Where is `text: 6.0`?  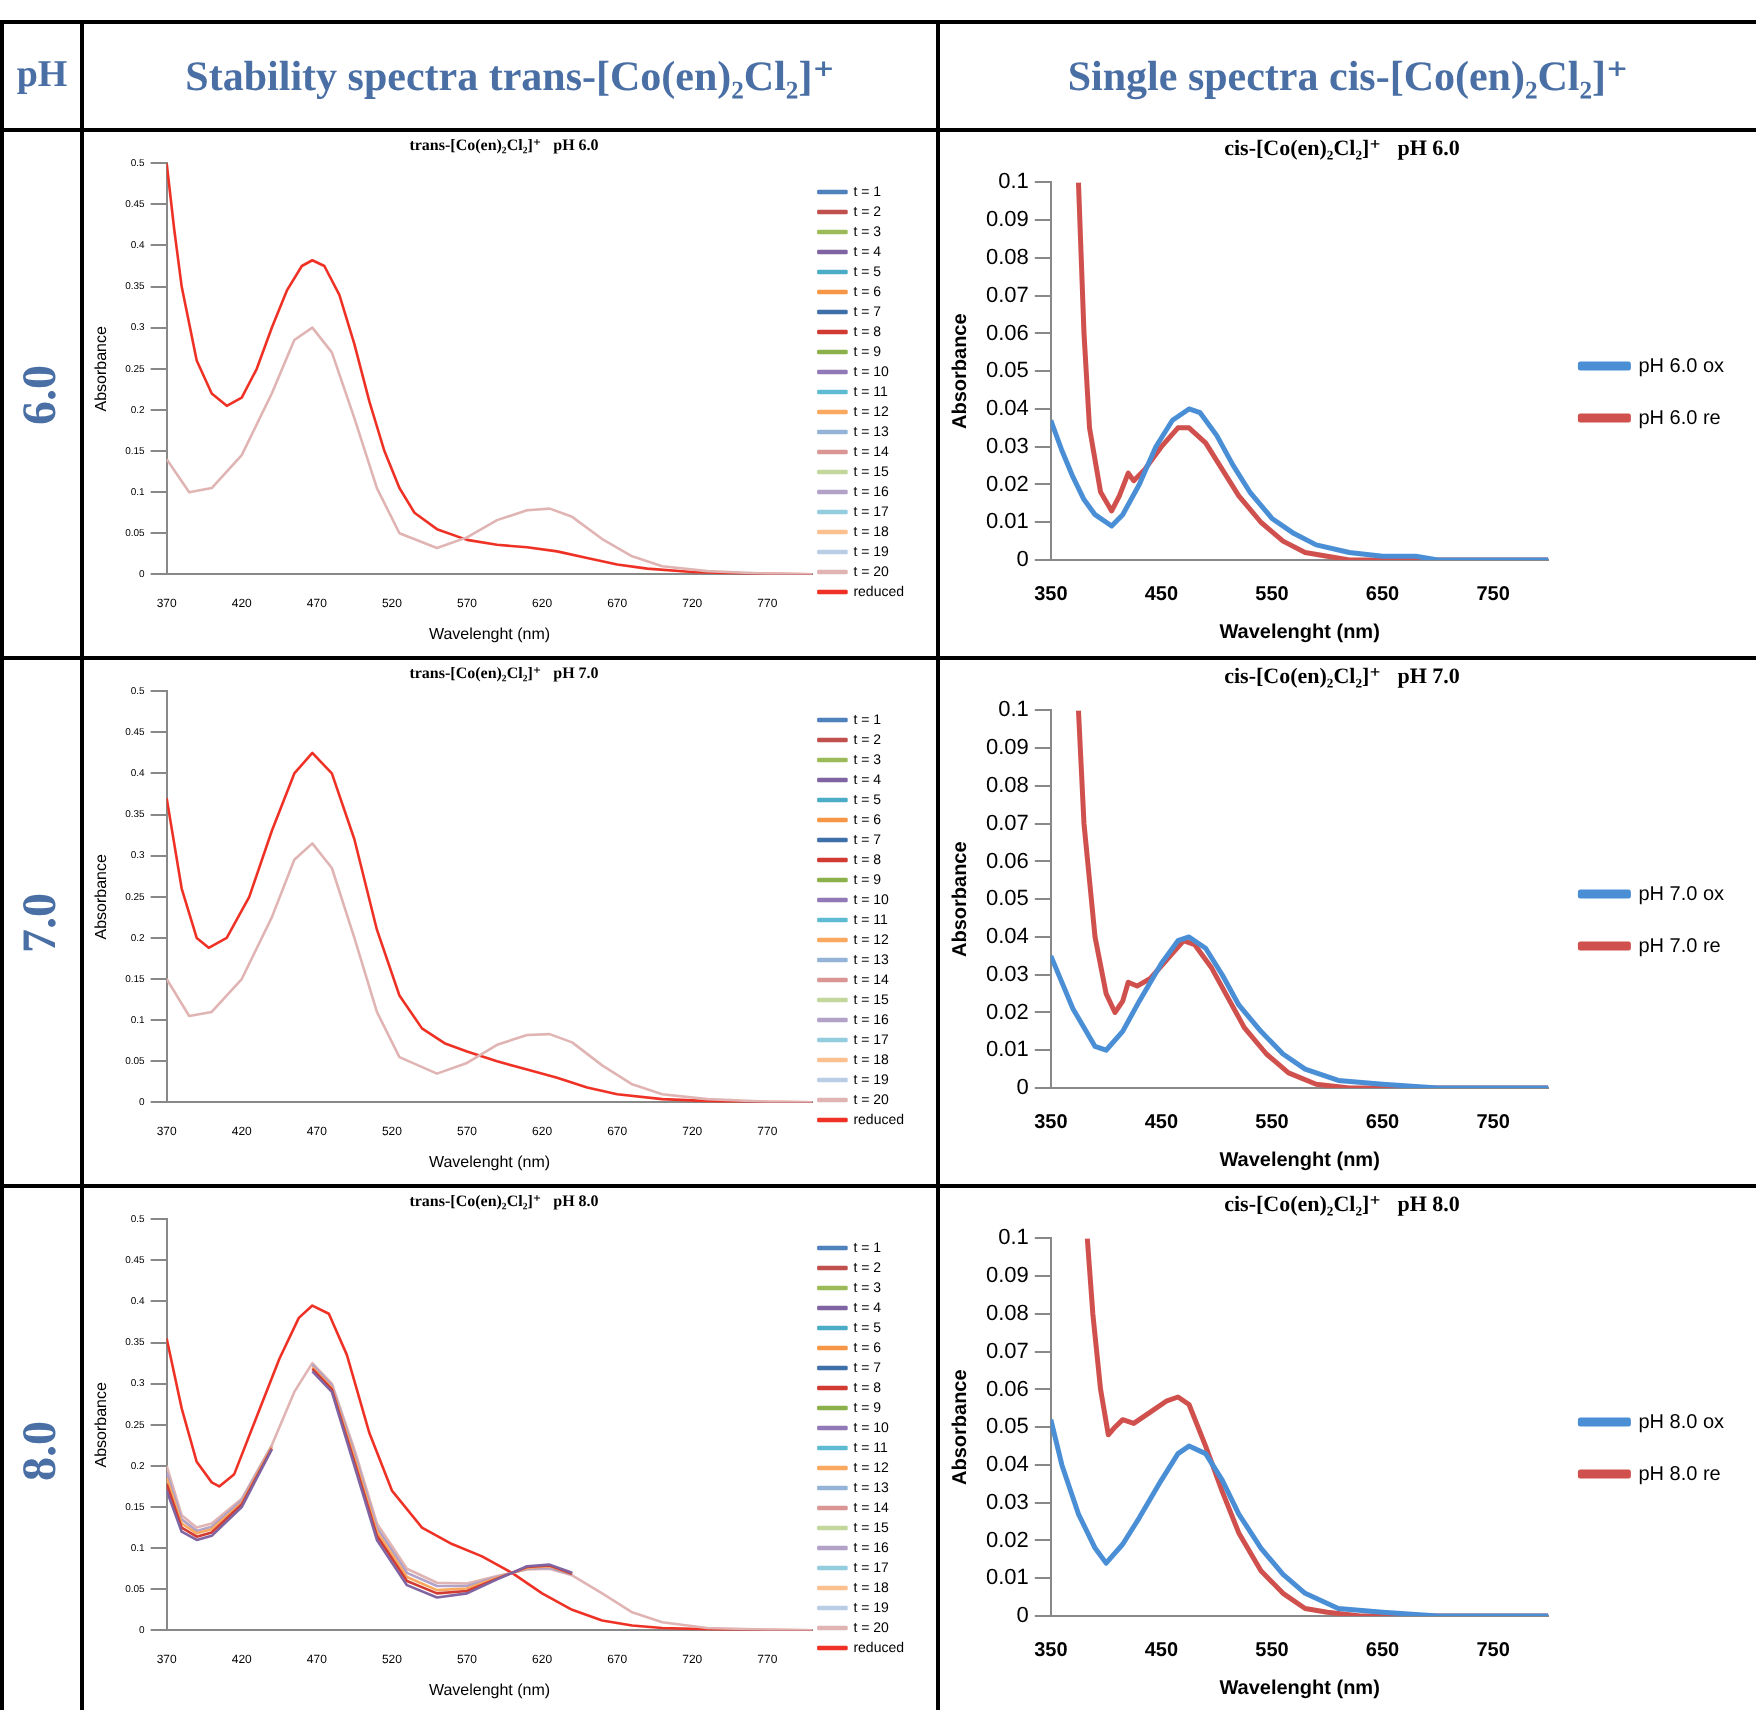
text: 6.0 is located at coordinates (42, 394).